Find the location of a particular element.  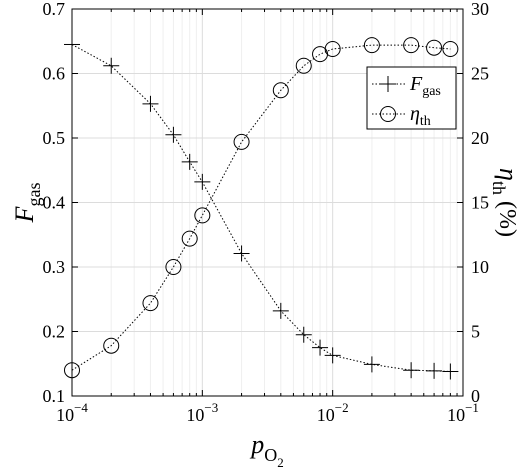

legend-marker-circle-shape is located at coordinates (388, 114).